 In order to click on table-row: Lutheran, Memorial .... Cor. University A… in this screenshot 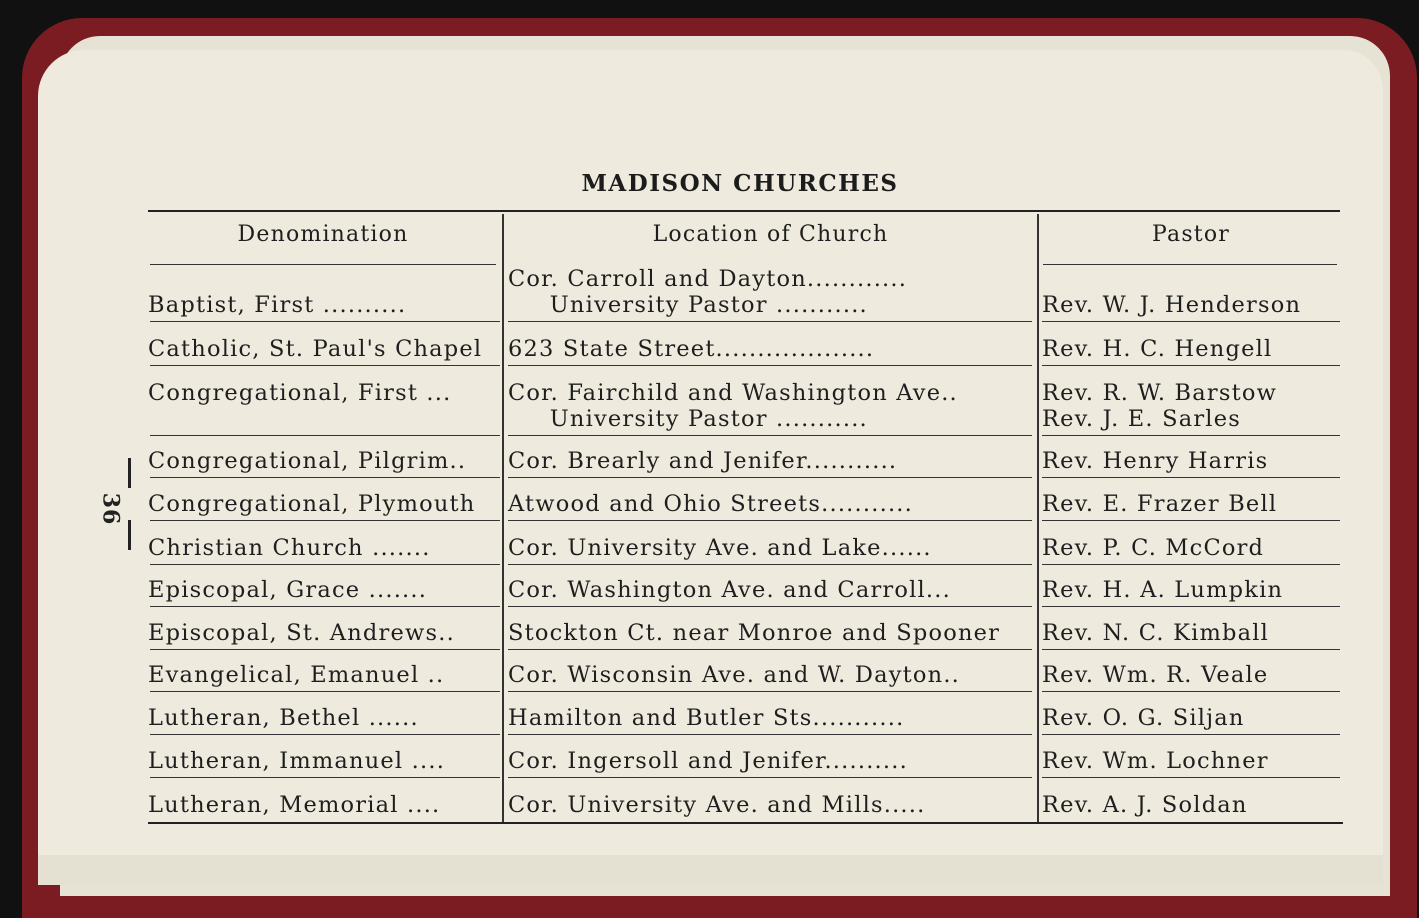, I will do `click(744, 800)`.